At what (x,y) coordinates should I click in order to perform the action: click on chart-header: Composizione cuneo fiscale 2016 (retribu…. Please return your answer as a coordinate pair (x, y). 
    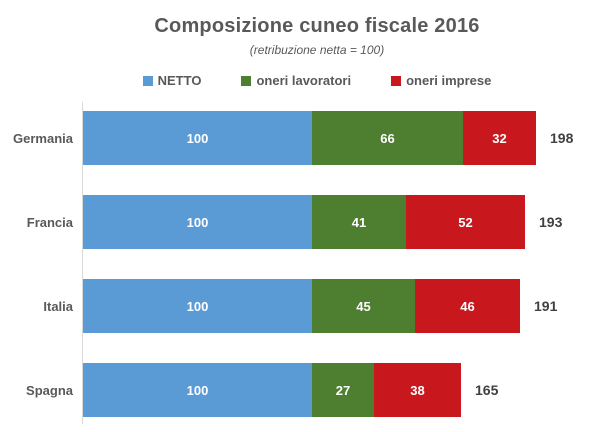
    Looking at the image, I should click on (300, 36).